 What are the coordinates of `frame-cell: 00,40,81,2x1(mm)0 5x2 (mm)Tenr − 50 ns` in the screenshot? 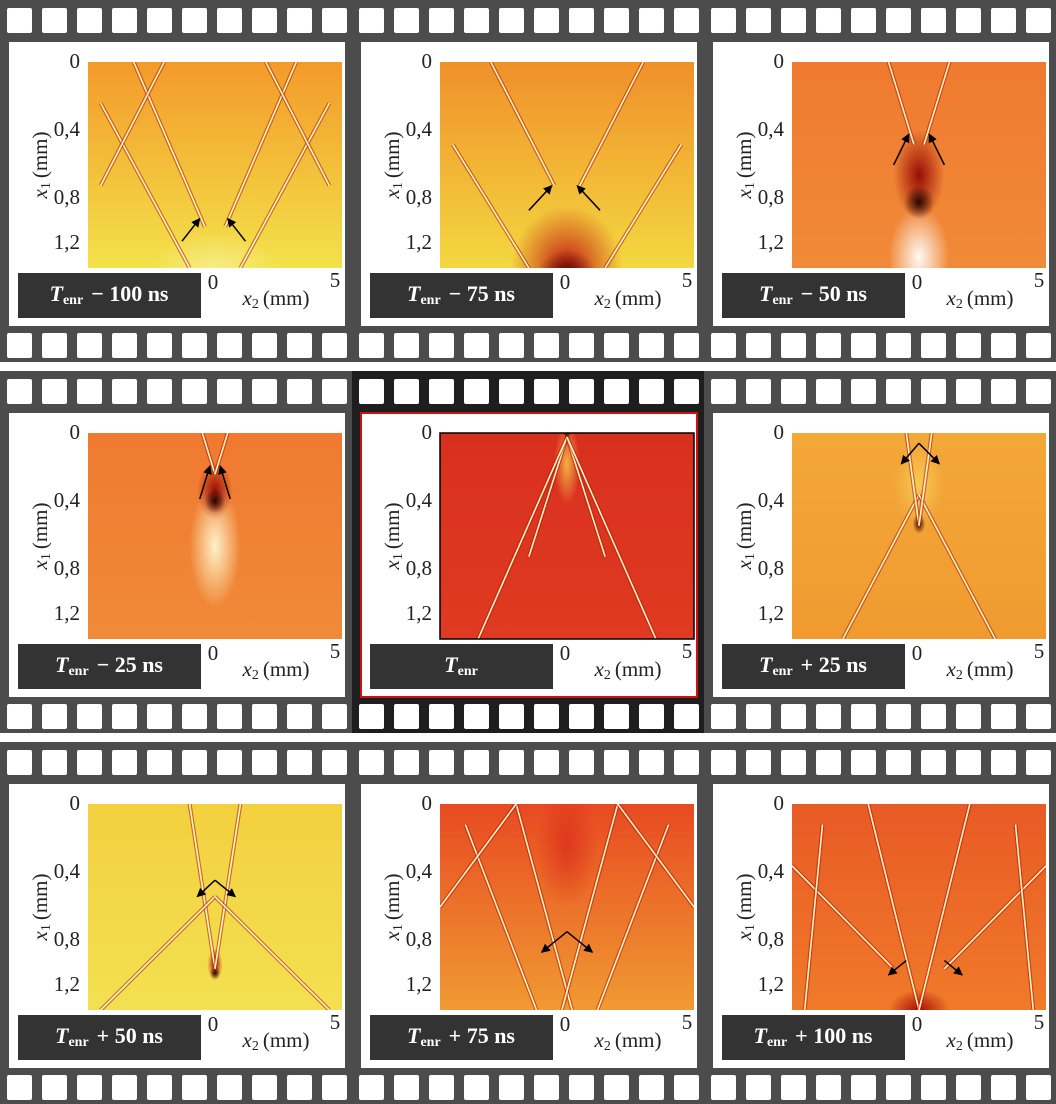 It's located at (880, 181).